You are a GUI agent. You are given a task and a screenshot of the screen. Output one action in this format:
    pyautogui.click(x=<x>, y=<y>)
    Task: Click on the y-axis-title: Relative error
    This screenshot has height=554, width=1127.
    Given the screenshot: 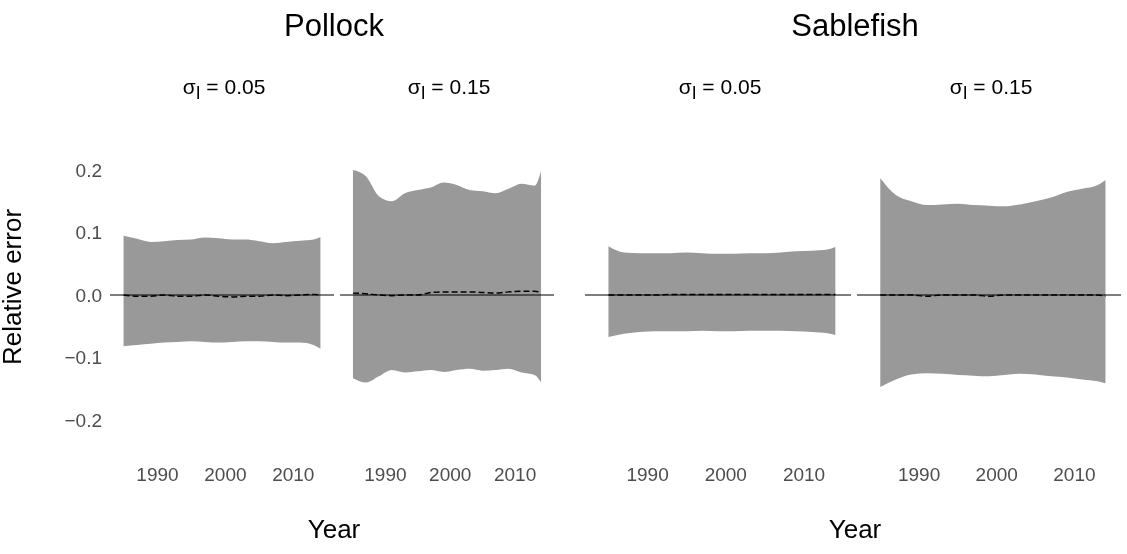 What is the action you would take?
    pyautogui.click(x=14, y=286)
    